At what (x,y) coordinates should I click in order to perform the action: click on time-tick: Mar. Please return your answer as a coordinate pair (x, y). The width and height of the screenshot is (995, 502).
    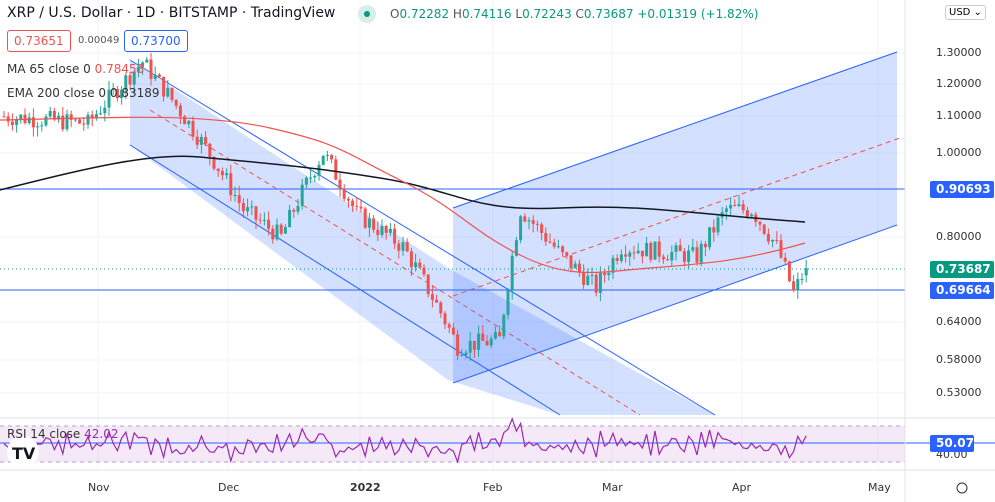
    Looking at the image, I should click on (612, 487).